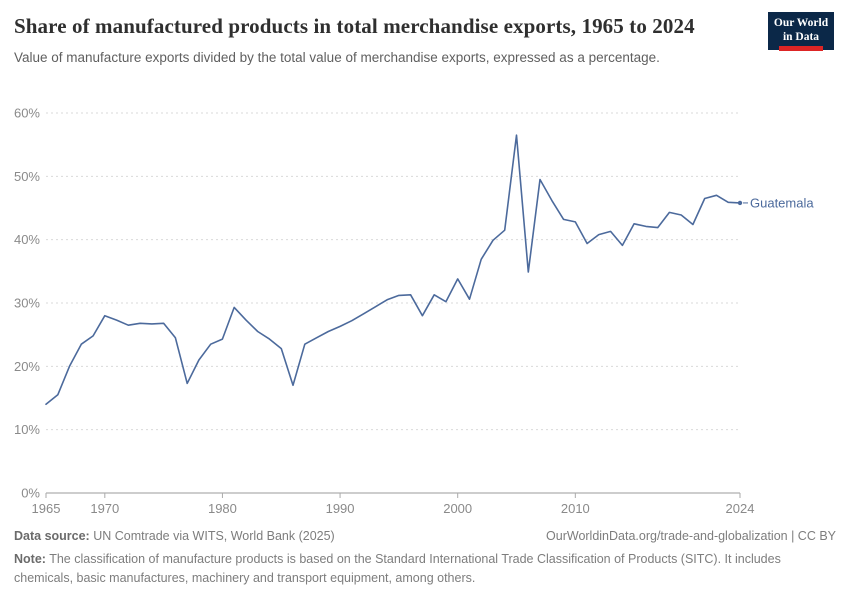 This screenshot has width=850, height=600. What do you see at coordinates (27, 366) in the screenshot?
I see `y-tick-label: 20%` at bounding box center [27, 366].